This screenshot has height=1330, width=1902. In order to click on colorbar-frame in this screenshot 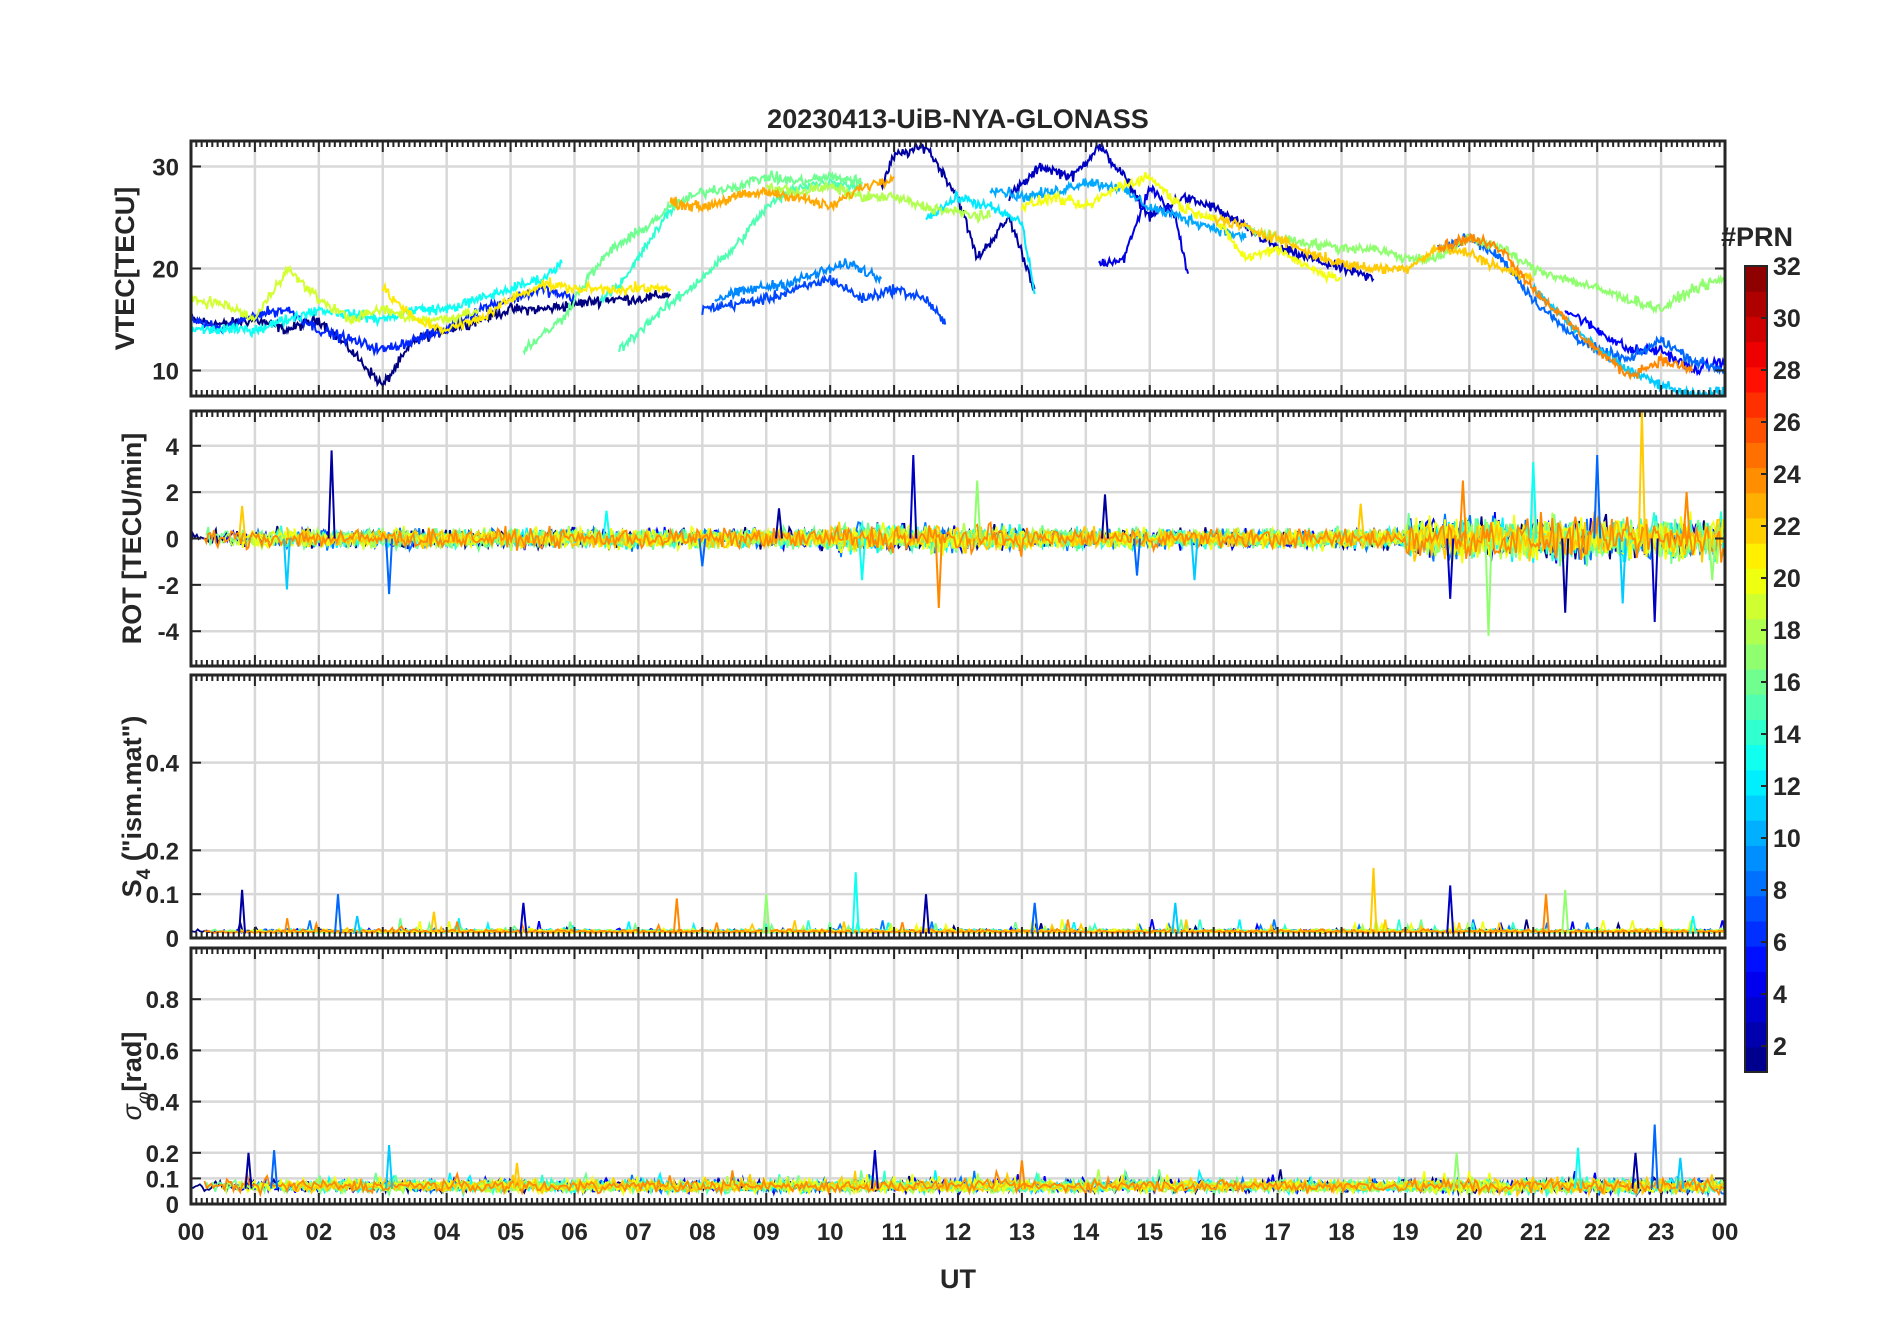, I will do `click(1756, 669)`.